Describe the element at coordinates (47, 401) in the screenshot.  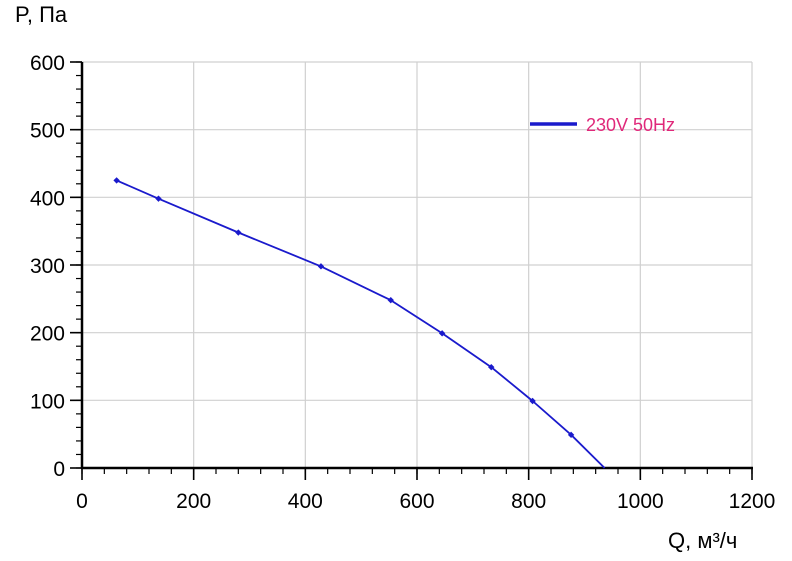
I see `y-tick-label: 100` at that location.